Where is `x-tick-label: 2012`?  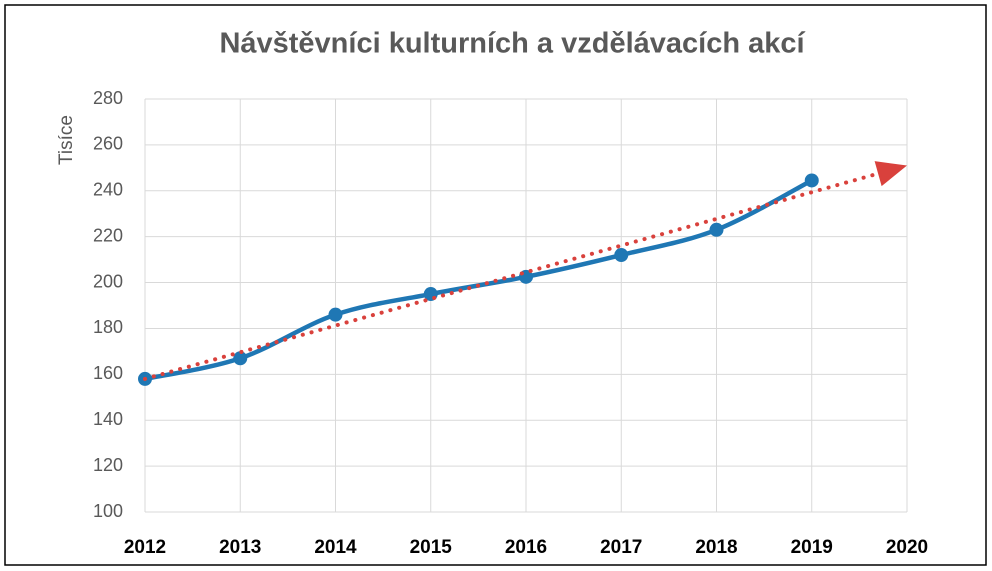
x-tick-label: 2012 is located at coordinates (145, 547).